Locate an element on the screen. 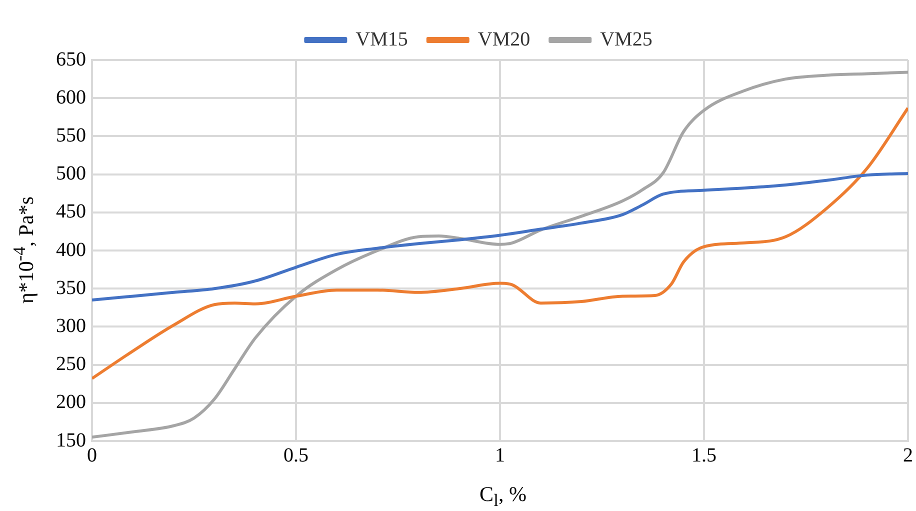  y-tick-label: 550 is located at coordinates (71, 135).